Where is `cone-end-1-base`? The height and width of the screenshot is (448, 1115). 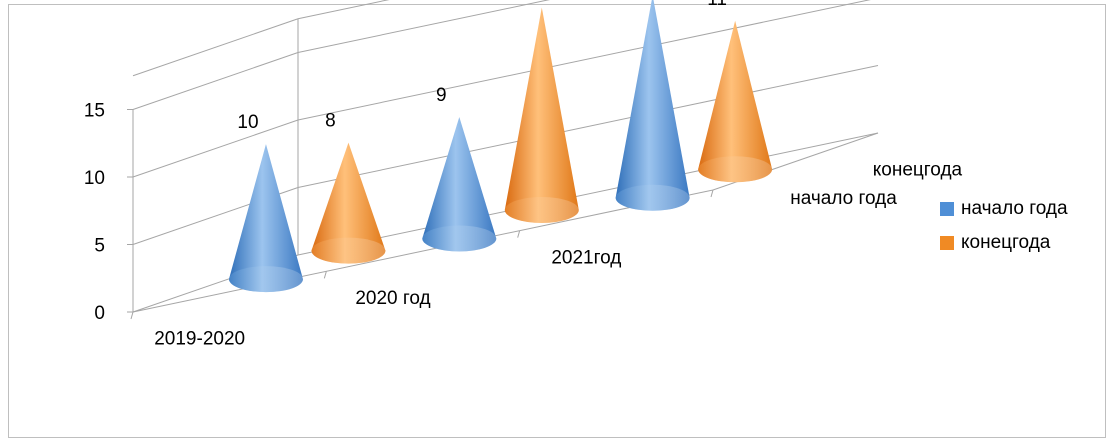 cone-end-1-base is located at coordinates (348, 250).